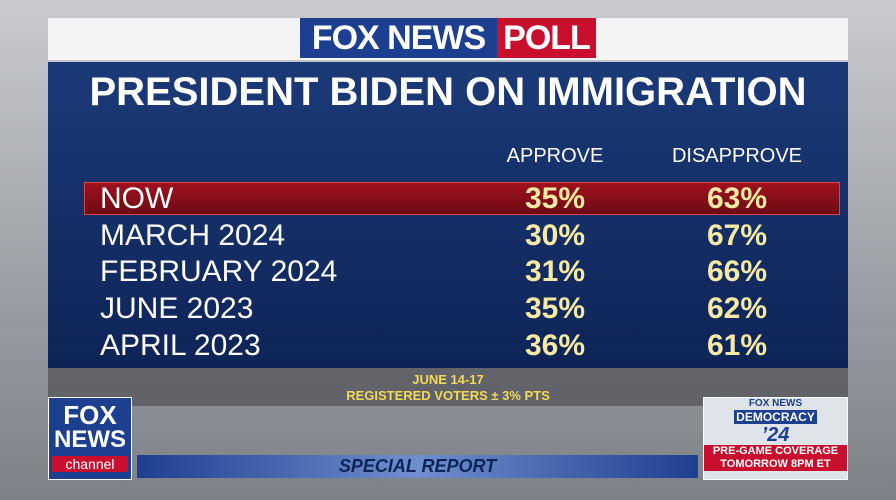  Describe the element at coordinates (737, 345) in the screenshot. I see `disapprove-value: 61%` at that location.